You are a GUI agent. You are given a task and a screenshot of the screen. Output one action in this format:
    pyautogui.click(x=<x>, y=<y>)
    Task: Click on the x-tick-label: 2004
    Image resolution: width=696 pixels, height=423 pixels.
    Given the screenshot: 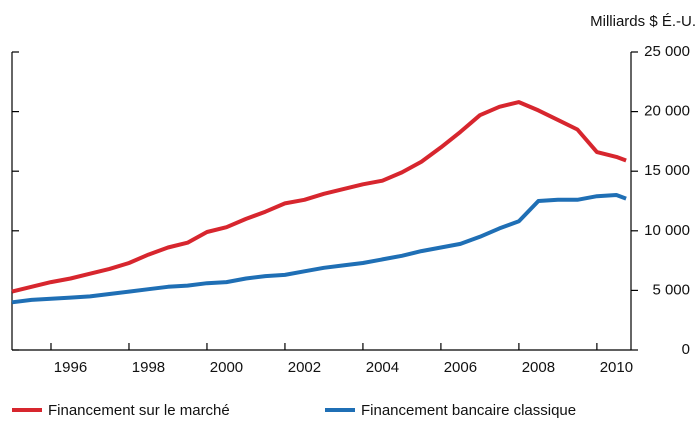 What is the action you would take?
    pyautogui.click(x=382, y=367)
    